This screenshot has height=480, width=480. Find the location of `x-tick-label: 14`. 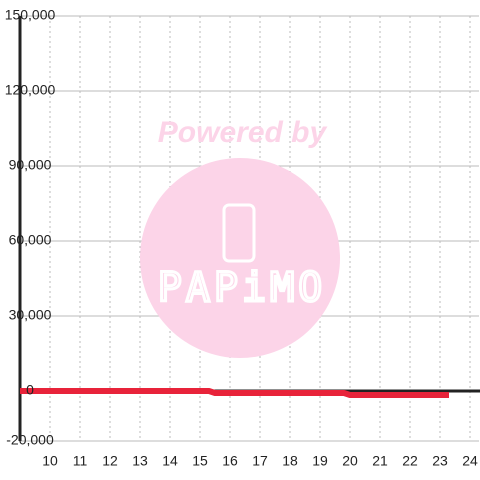

x-tick-label: 14 is located at coordinates (170, 461).